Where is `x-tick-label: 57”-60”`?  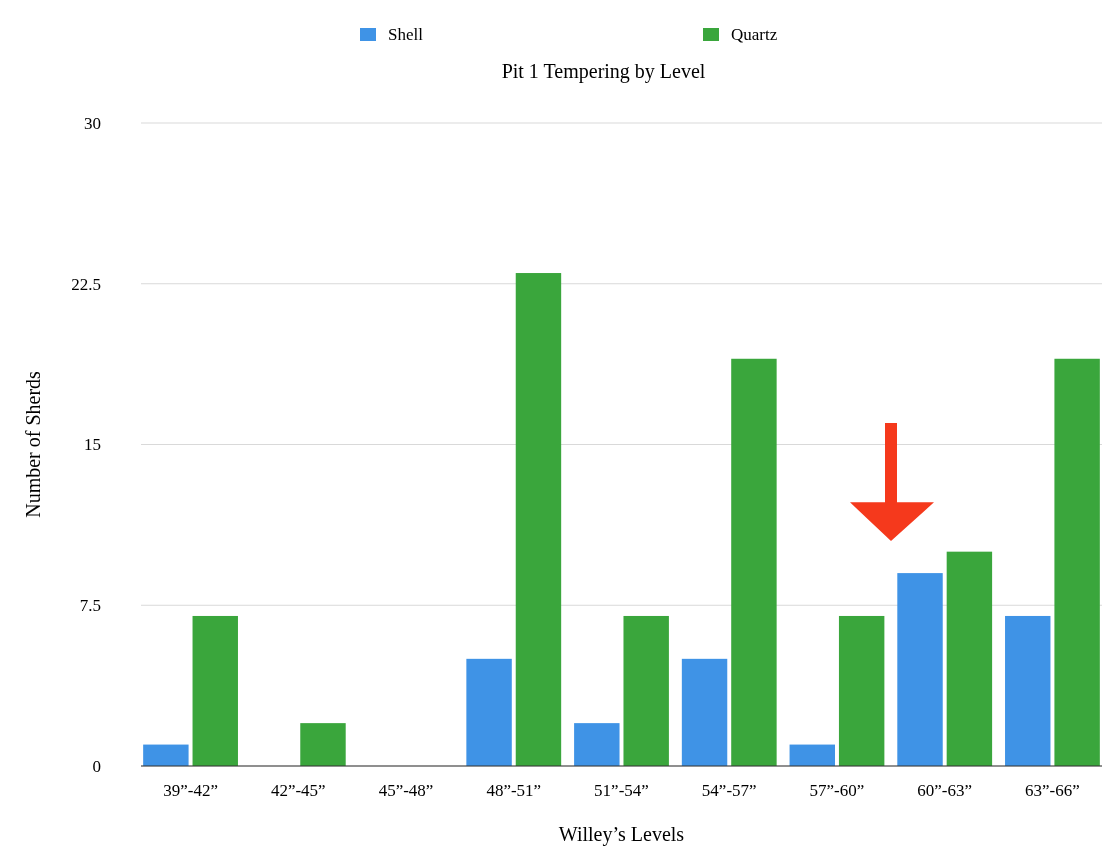
x-tick-label: 57”-60” is located at coordinates (837, 790).